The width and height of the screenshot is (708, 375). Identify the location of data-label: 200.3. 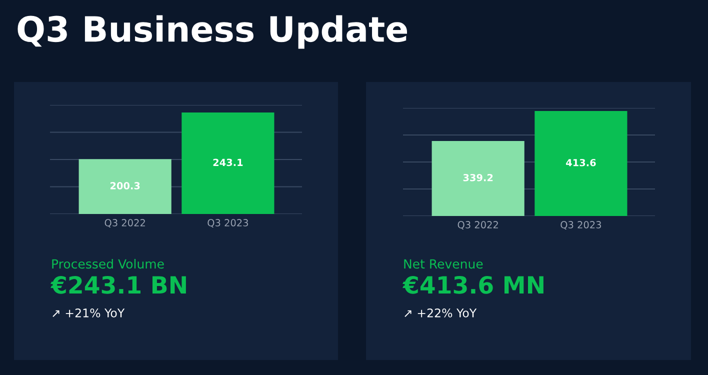
(125, 186).